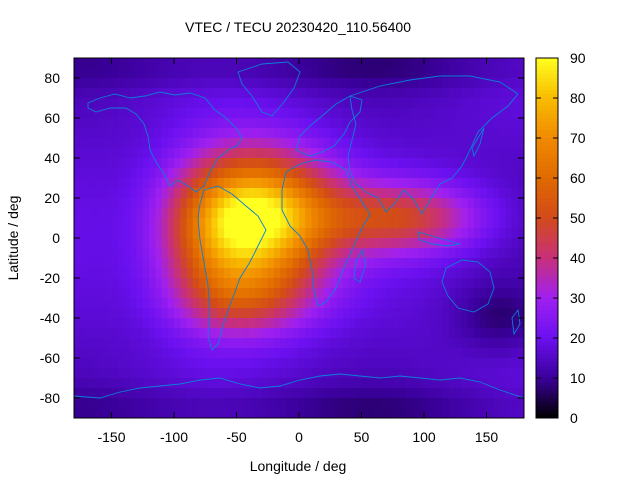 Image resolution: width=640 pixels, height=480 pixels. Describe the element at coordinates (232, 268) in the screenshot. I see `coast-south-america` at that location.